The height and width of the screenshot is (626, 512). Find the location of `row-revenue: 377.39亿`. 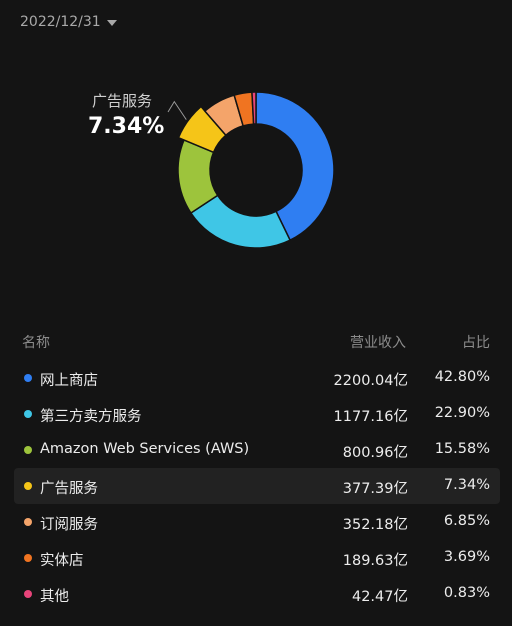

row-revenue: 377.39亿 is located at coordinates (375, 489).